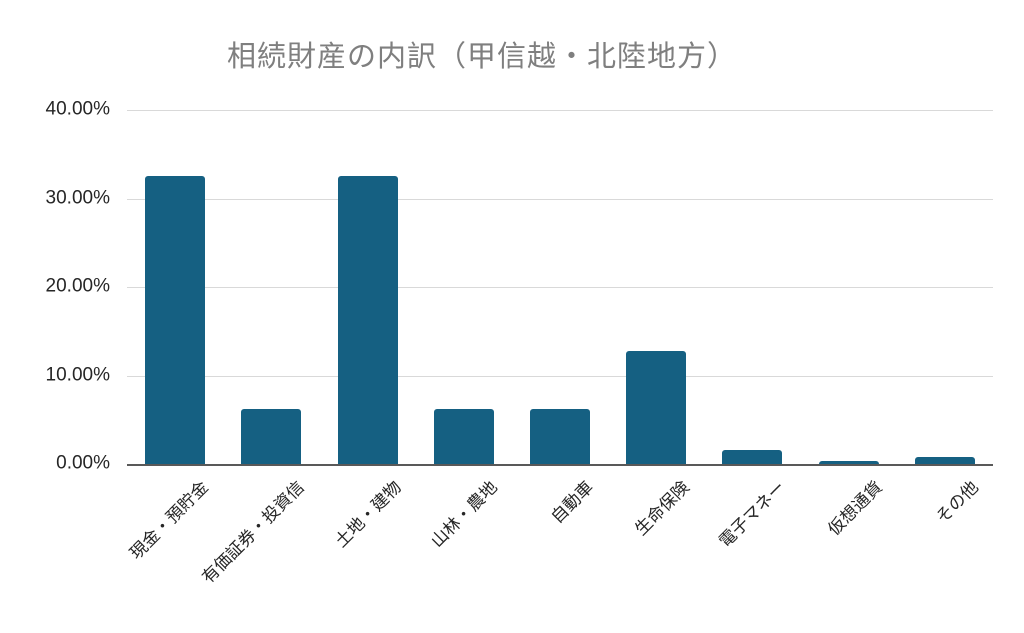 The height and width of the screenshot is (633, 1024). What do you see at coordinates (752, 514) in the screenshot?
I see `x-axis-category-label: 電子マネー` at bounding box center [752, 514].